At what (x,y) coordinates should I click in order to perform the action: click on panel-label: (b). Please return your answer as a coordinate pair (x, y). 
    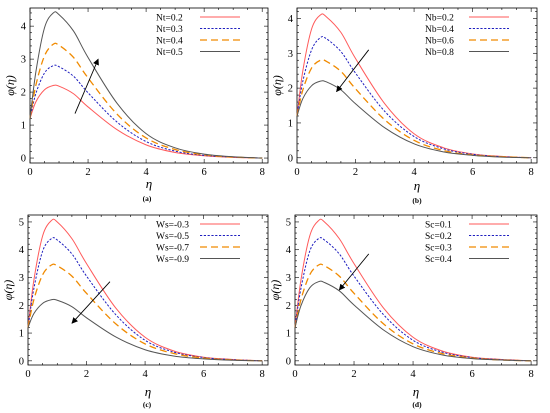
    Looking at the image, I should click on (417, 200).